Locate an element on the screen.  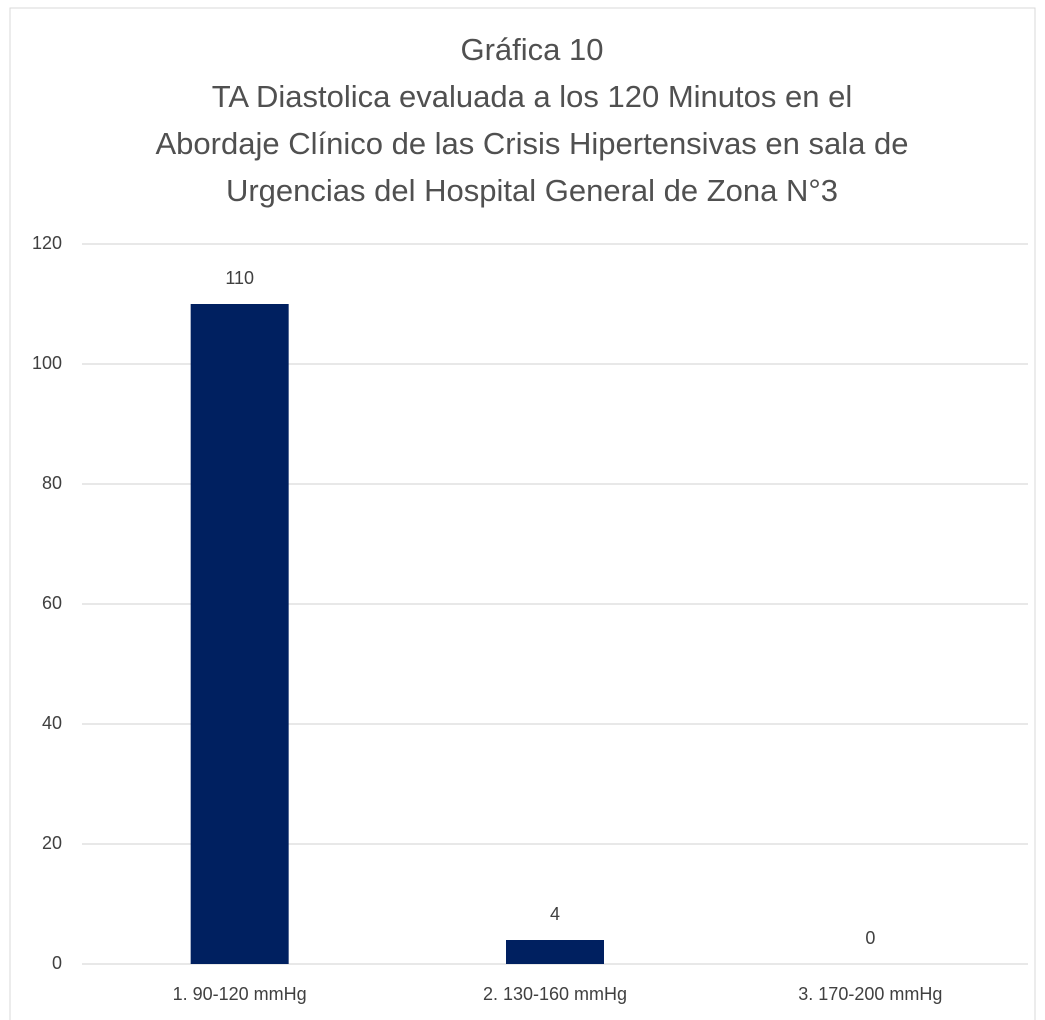
y-tick-label: 100 is located at coordinates (47, 363).